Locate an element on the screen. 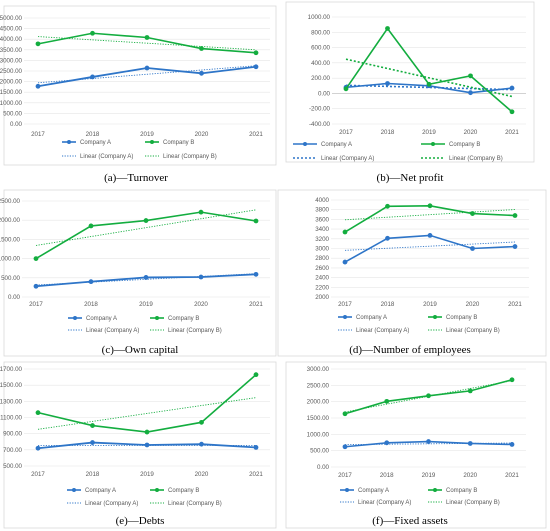 The image size is (550, 531). panel-caption: (e)—Debts is located at coordinates (140, 521).